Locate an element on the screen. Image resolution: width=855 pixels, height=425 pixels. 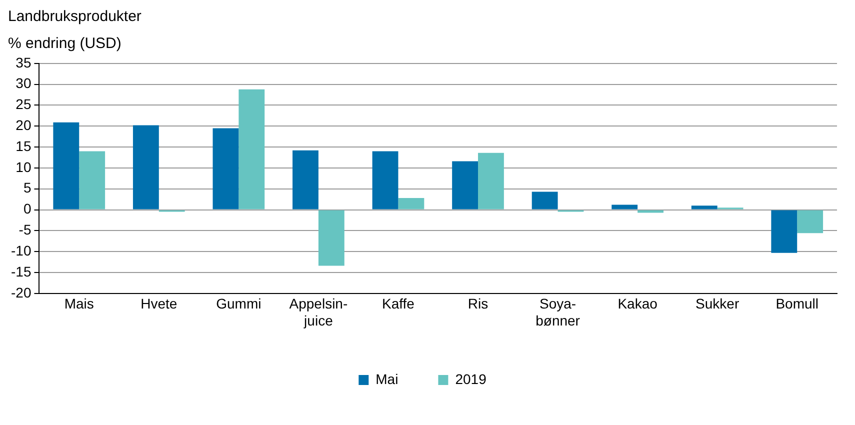
x-tick-label: Appelsin- juice is located at coordinates (318, 312).